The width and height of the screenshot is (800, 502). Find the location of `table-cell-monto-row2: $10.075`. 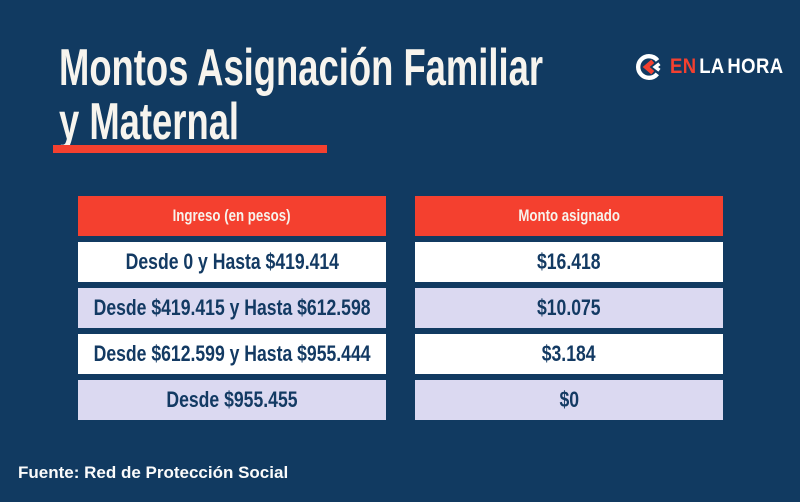

table-cell-monto-row2: $10.075 is located at coordinates (569, 308).